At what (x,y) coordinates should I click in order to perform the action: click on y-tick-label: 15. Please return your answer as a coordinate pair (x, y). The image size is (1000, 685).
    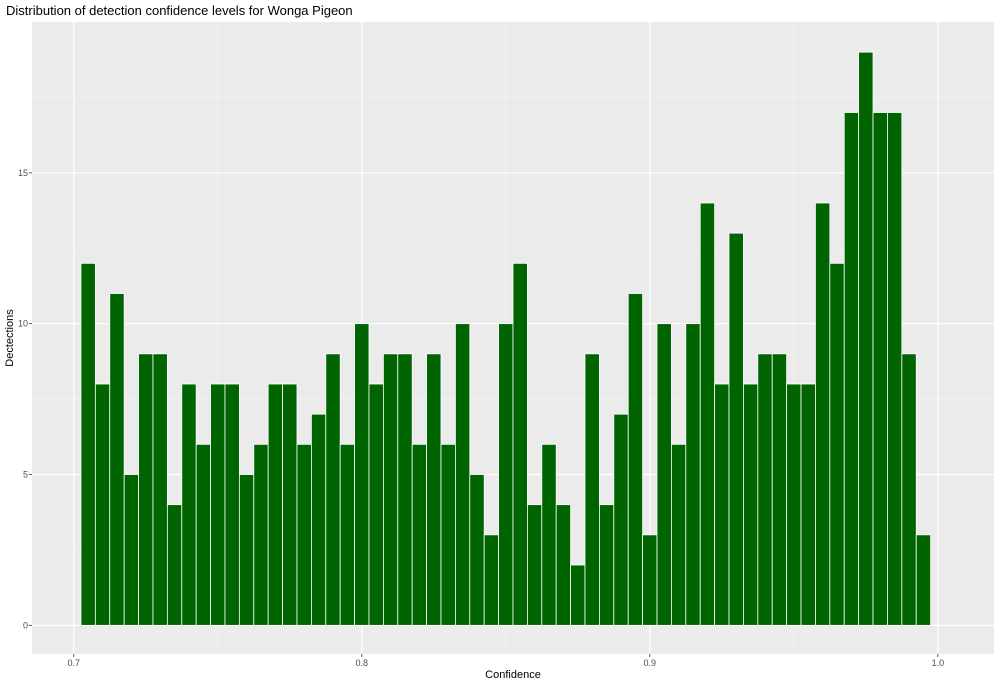
    Looking at the image, I should click on (23, 173).